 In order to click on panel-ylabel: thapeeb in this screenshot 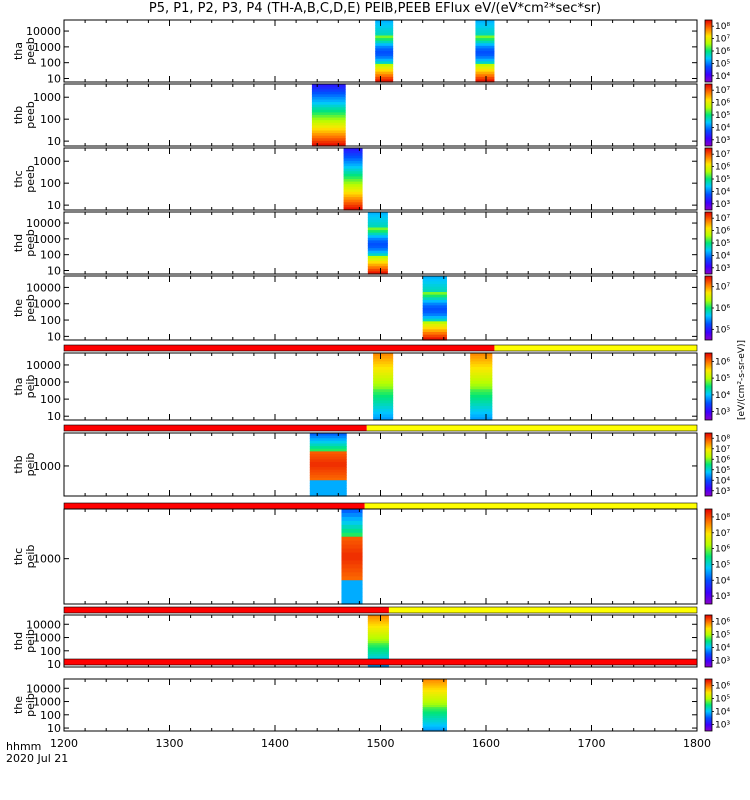, I will do `click(24, 51)`.